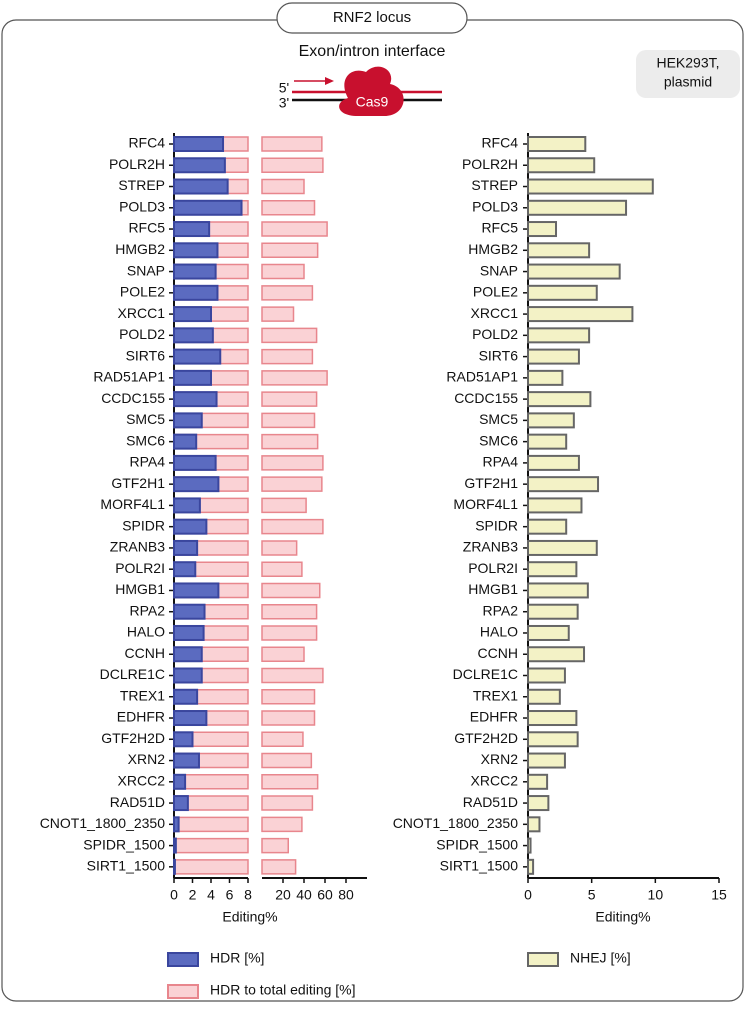 The width and height of the screenshot is (746, 1009). Describe the element at coordinates (498, 653) in the screenshot. I see `category-label: CCNH` at that location.